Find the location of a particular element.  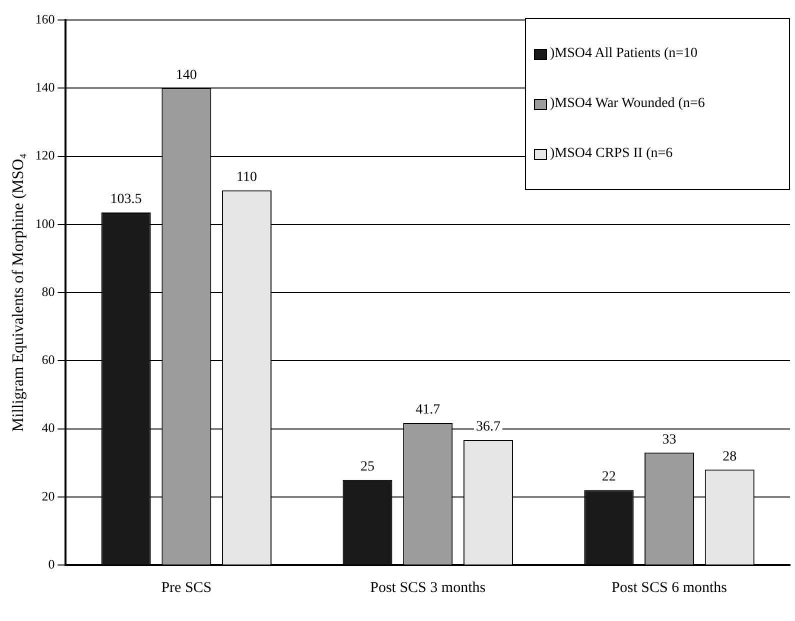

data-label: 22 is located at coordinates (609, 477).